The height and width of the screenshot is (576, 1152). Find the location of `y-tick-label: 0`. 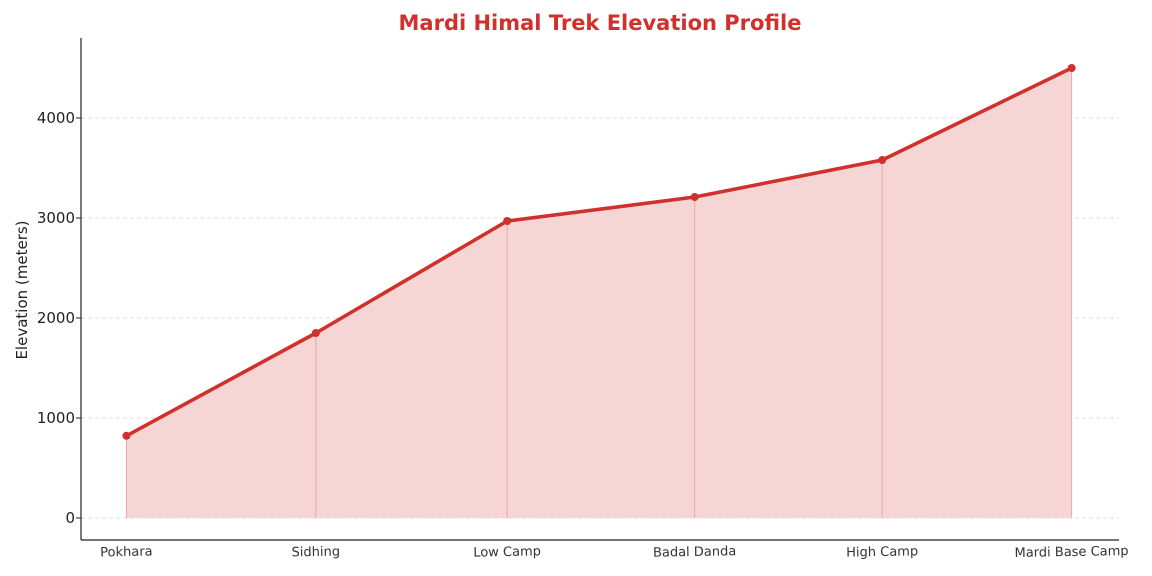

y-tick-label: 0 is located at coordinates (70, 518).